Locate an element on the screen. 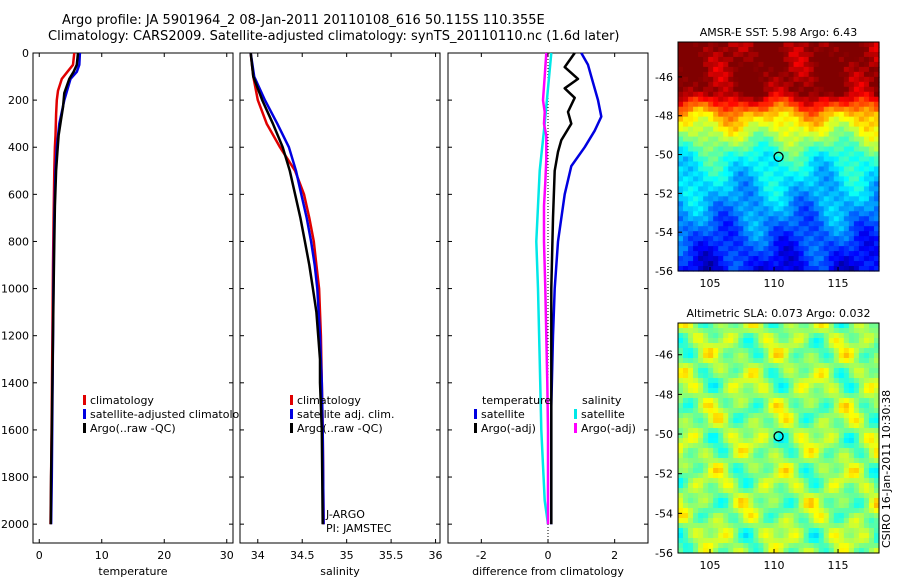 This screenshot has height=580, width=900. sst_map-ytick-label: -56 is located at coordinates (664, 271).